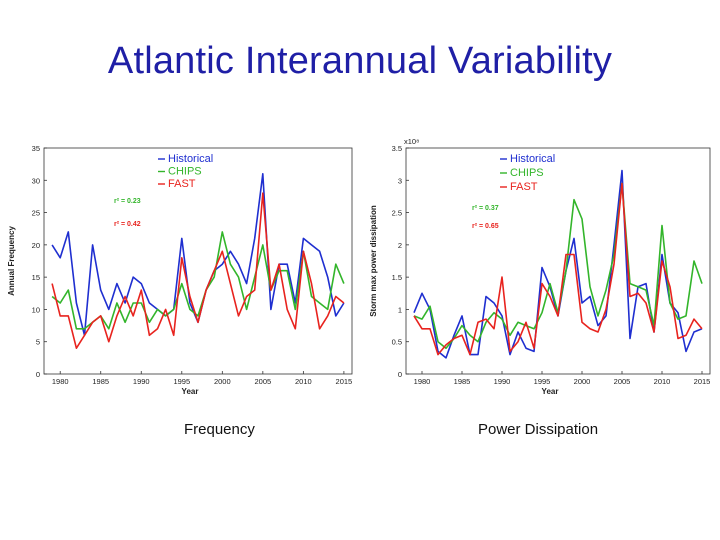 The height and width of the screenshot is (540, 720). Describe the element at coordinates (360, 61) in the screenshot. I see `slide-title: Atlantic Interannual Variability` at that location.